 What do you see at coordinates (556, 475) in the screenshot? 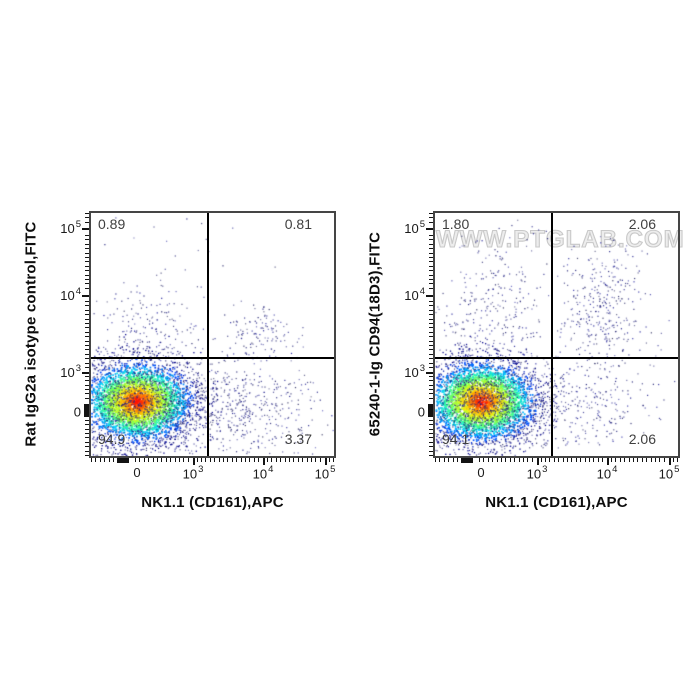
I see `x-axis-tick-labels: 0 103 104 105` at bounding box center [556, 475].